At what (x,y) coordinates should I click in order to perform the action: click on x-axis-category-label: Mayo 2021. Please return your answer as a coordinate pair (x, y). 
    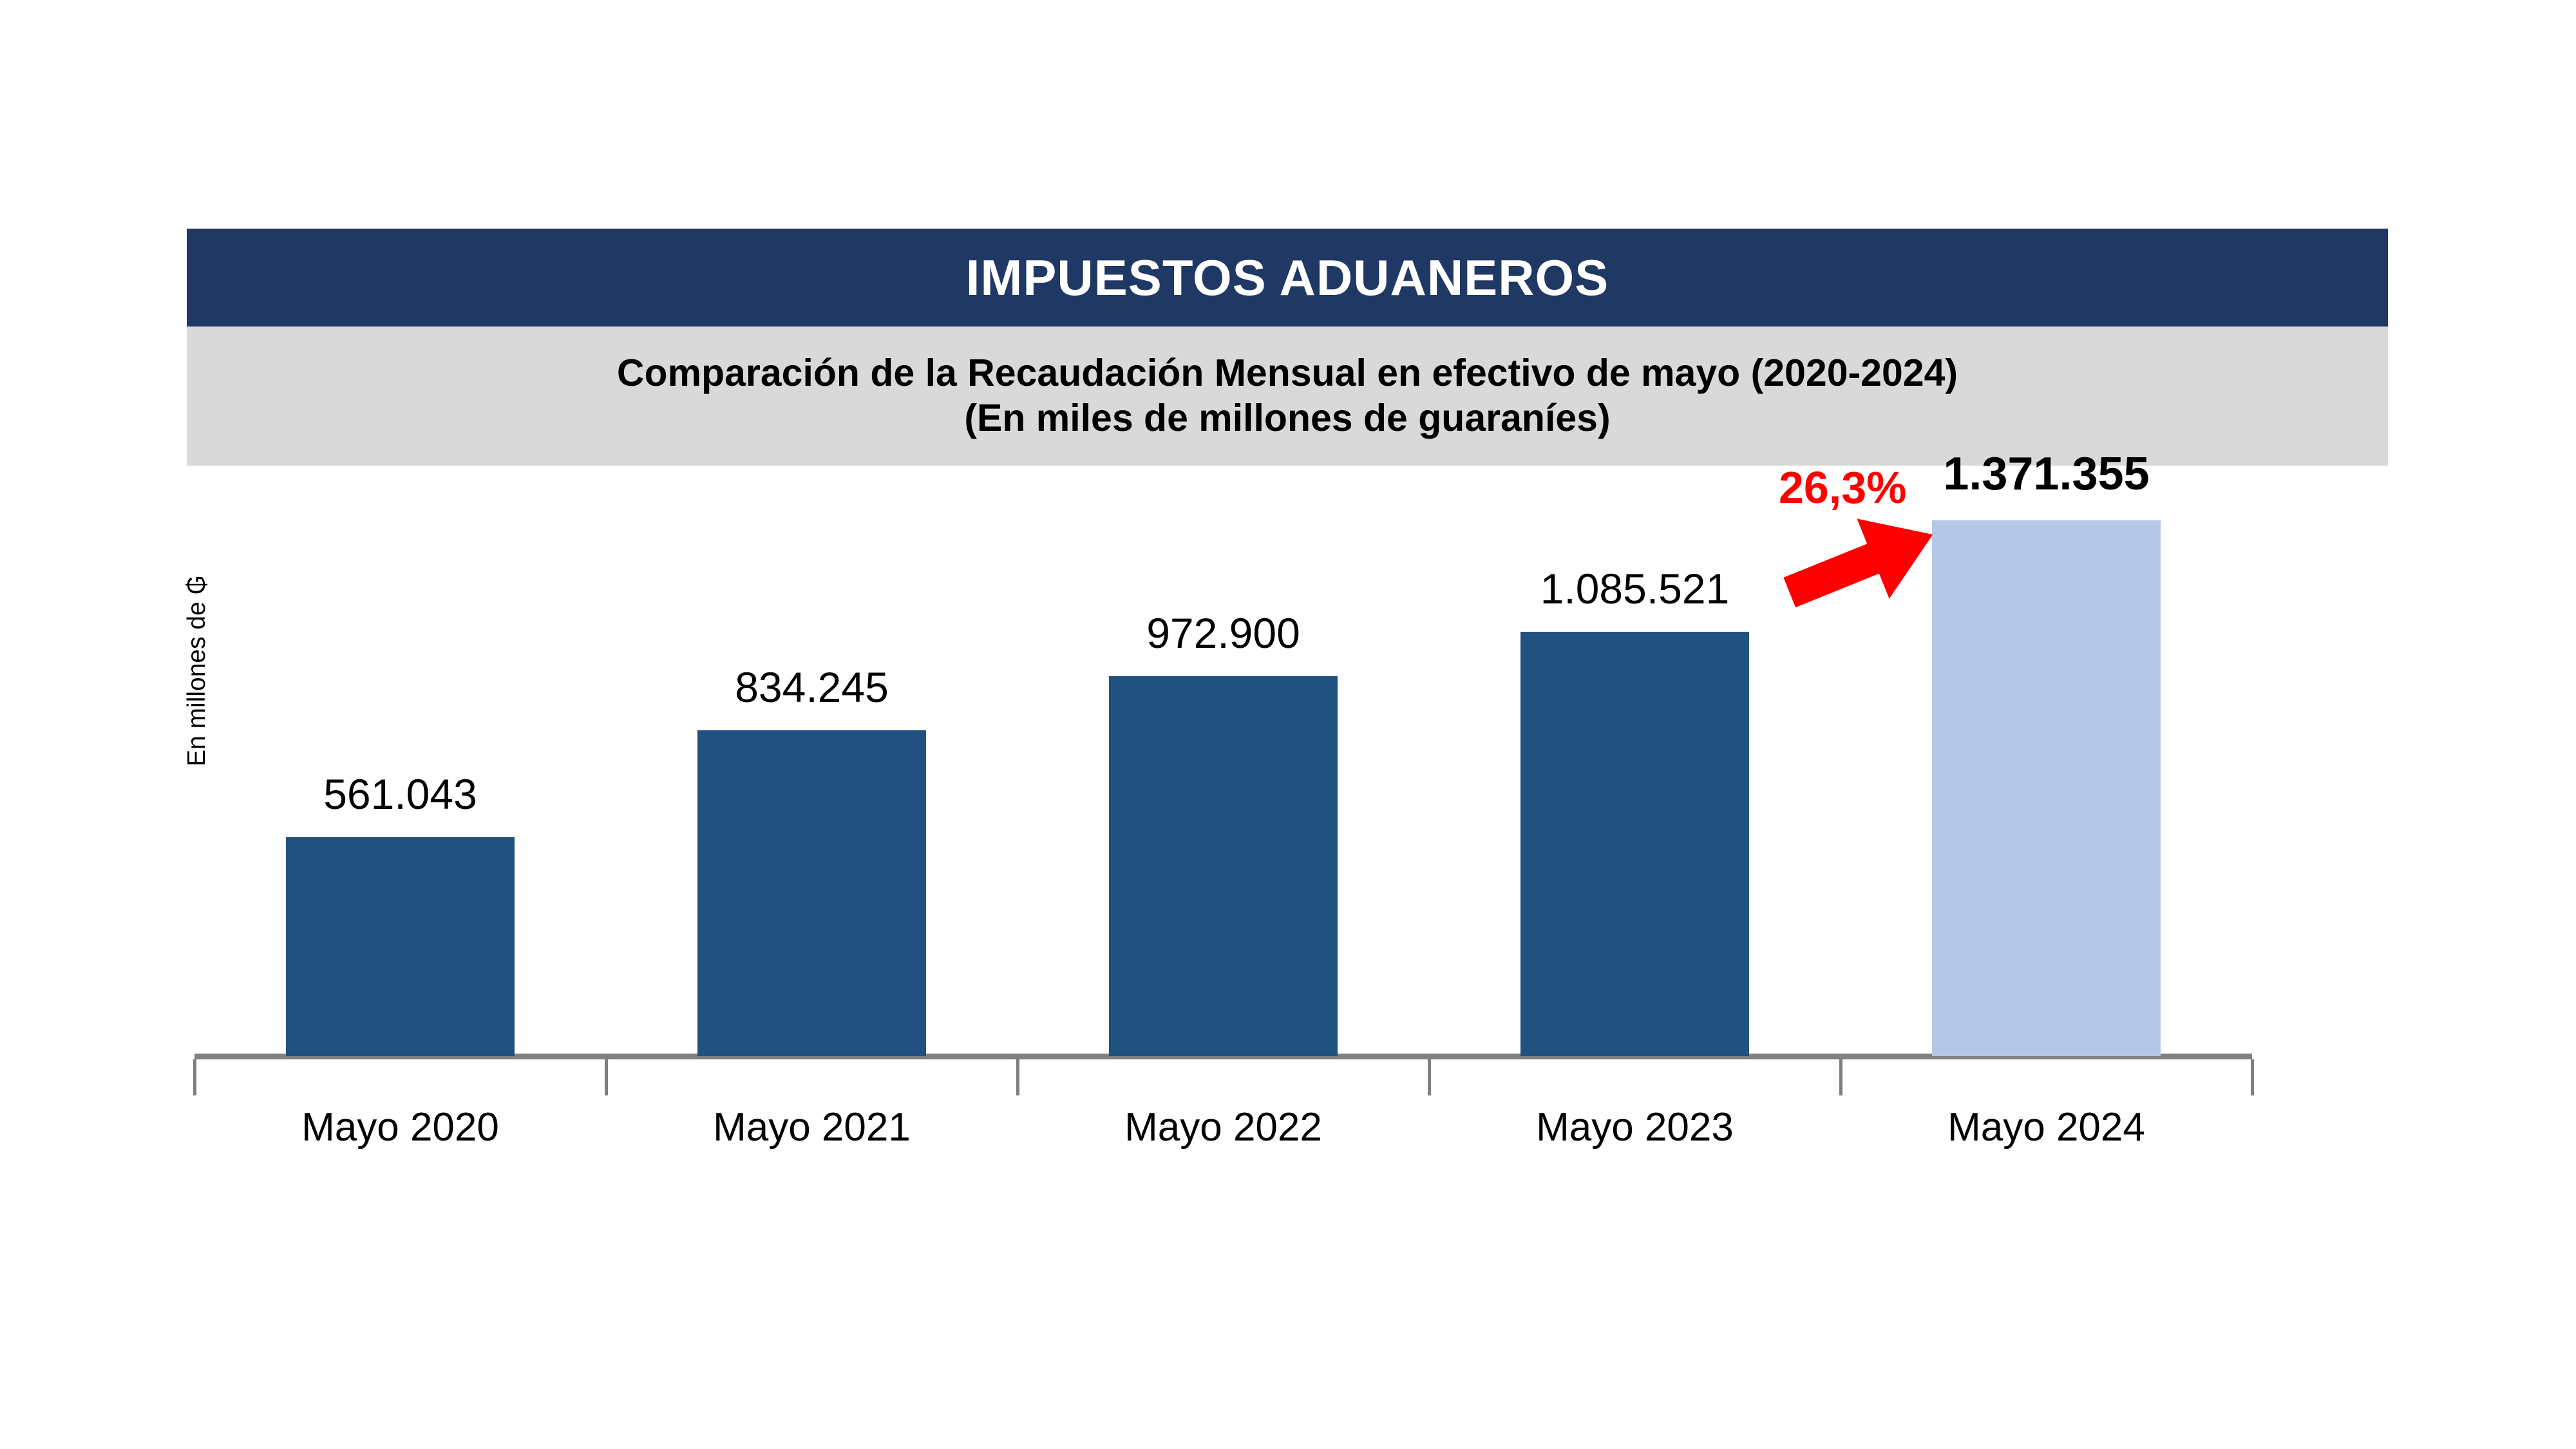
    Looking at the image, I should click on (812, 1127).